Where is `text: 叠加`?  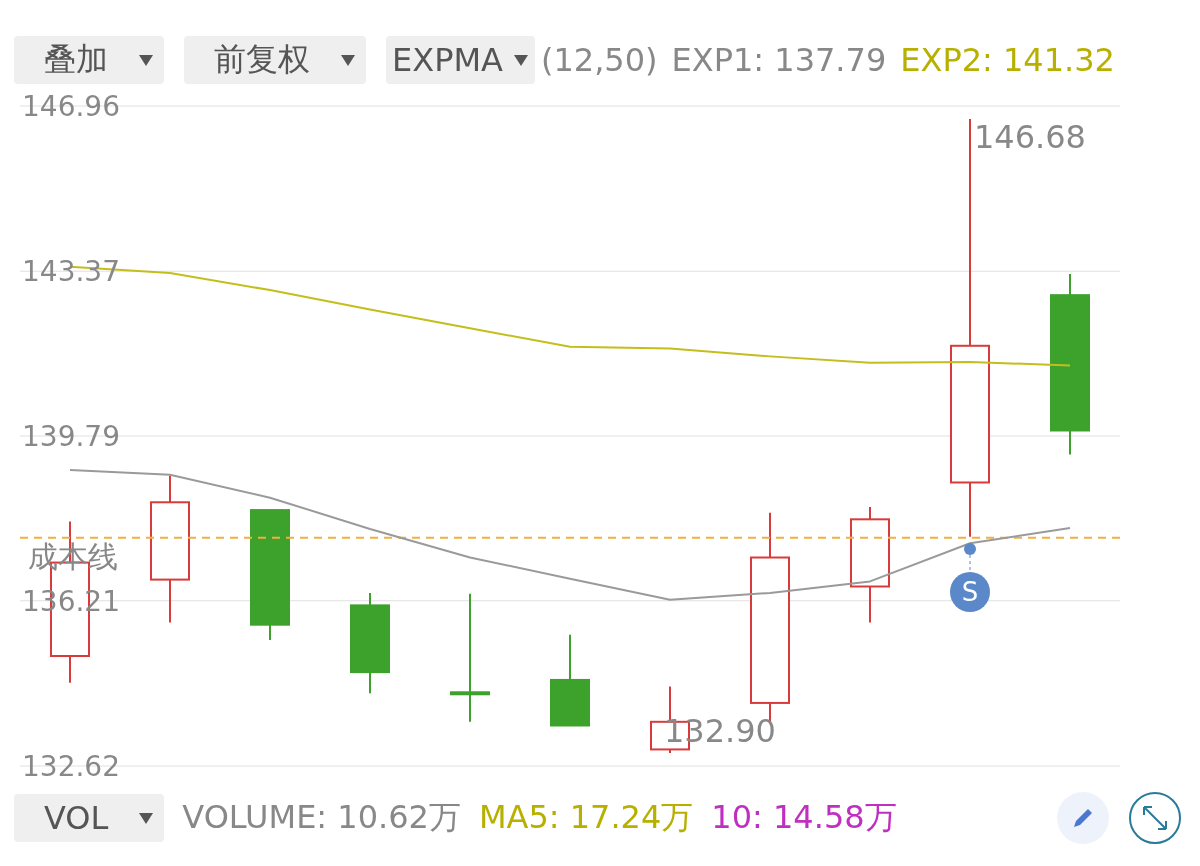
text: 叠加 is located at coordinates (76, 59).